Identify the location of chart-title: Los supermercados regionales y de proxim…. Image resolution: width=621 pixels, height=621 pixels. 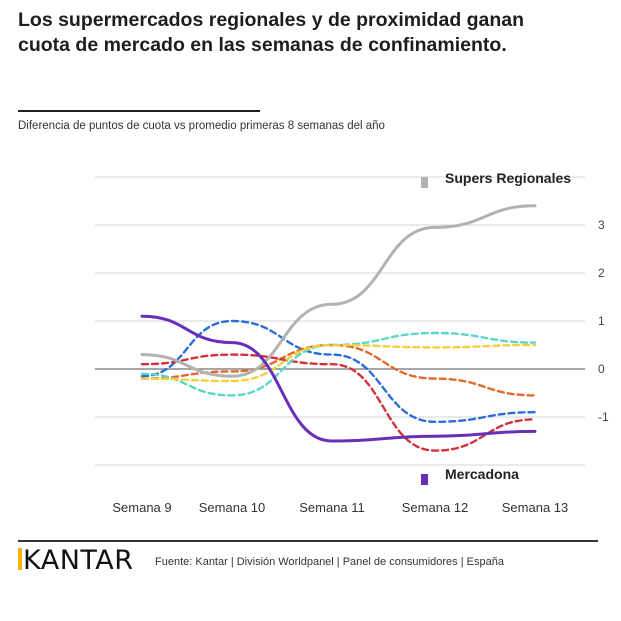
(271, 32).